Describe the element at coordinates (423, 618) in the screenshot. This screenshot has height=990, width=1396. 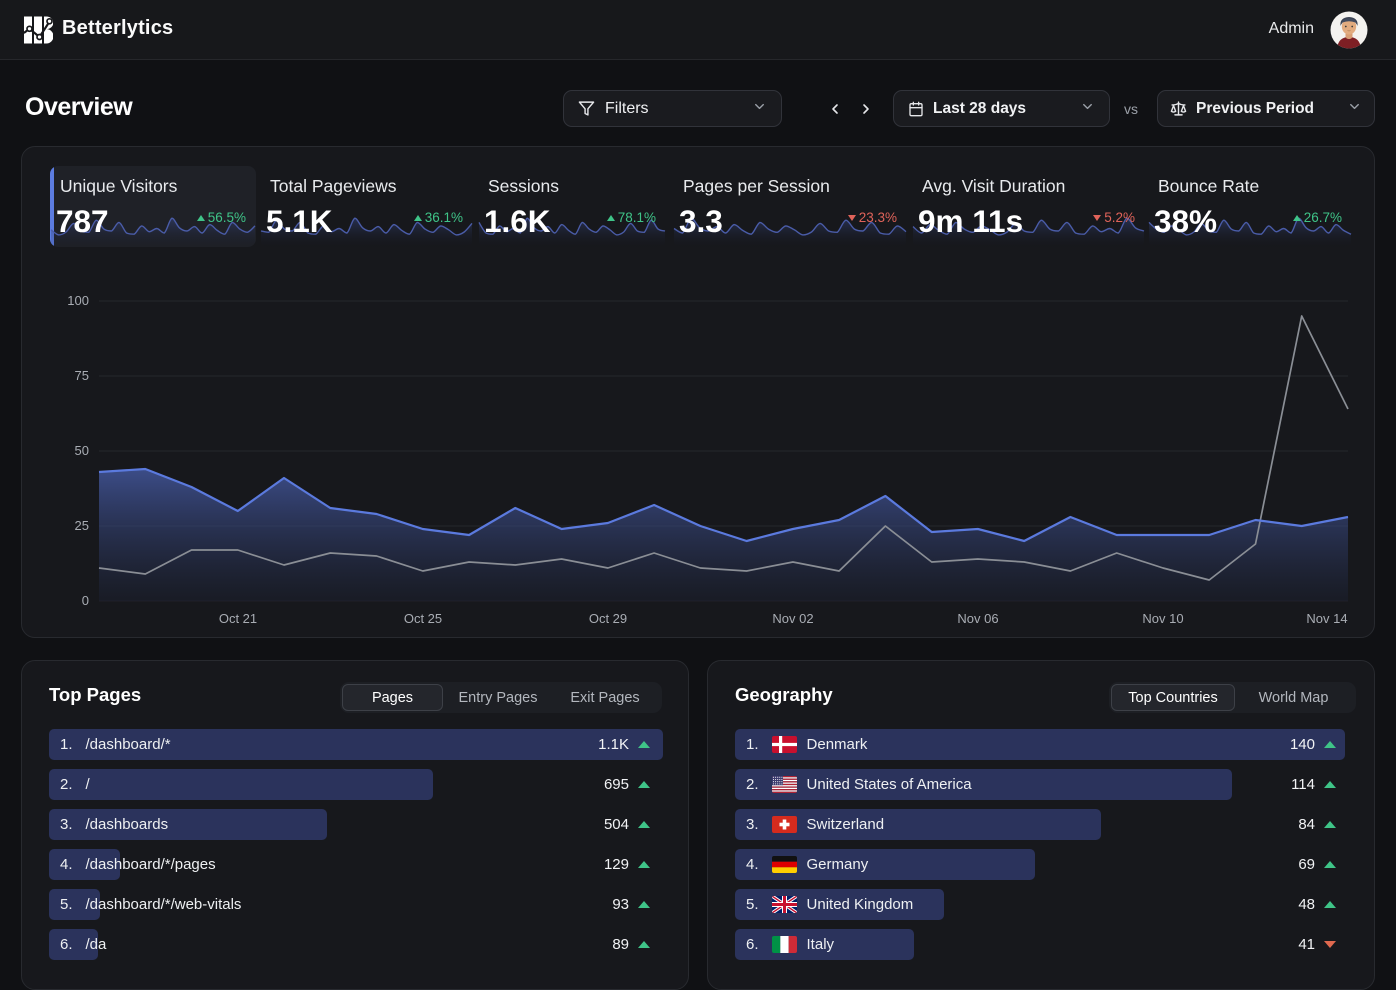
I see `svg-text: Oct 25` at that location.